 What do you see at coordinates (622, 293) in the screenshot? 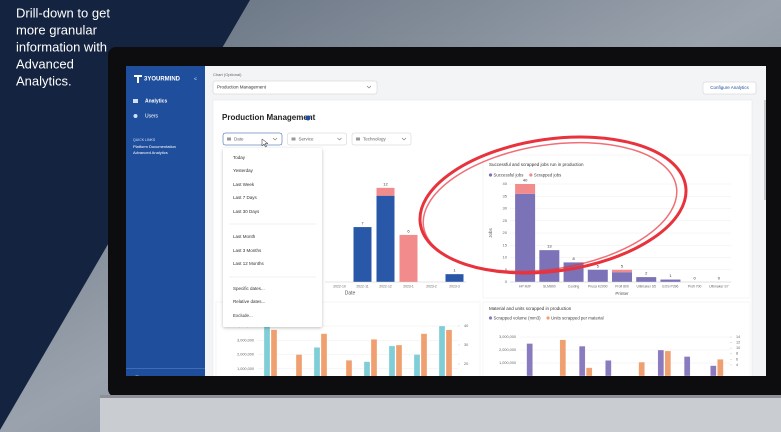
I see `x-axis-label: Printer` at bounding box center [622, 293].